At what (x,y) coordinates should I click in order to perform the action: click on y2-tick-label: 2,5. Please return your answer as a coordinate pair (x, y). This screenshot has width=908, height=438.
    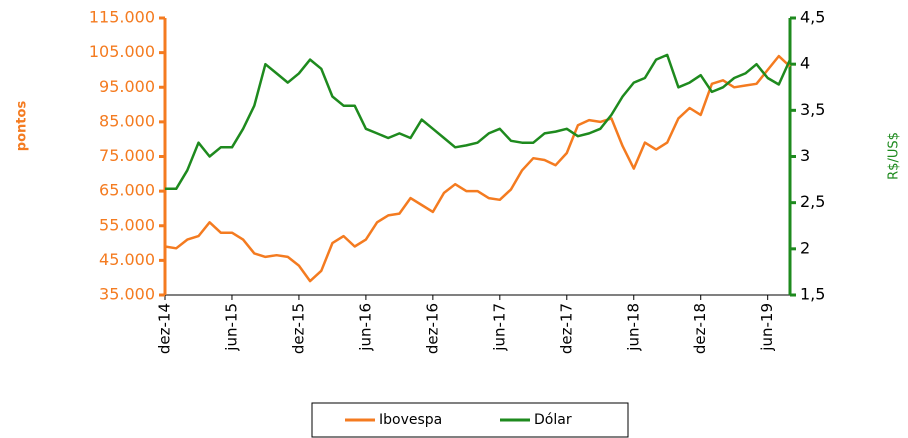
    Looking at the image, I should click on (812, 201).